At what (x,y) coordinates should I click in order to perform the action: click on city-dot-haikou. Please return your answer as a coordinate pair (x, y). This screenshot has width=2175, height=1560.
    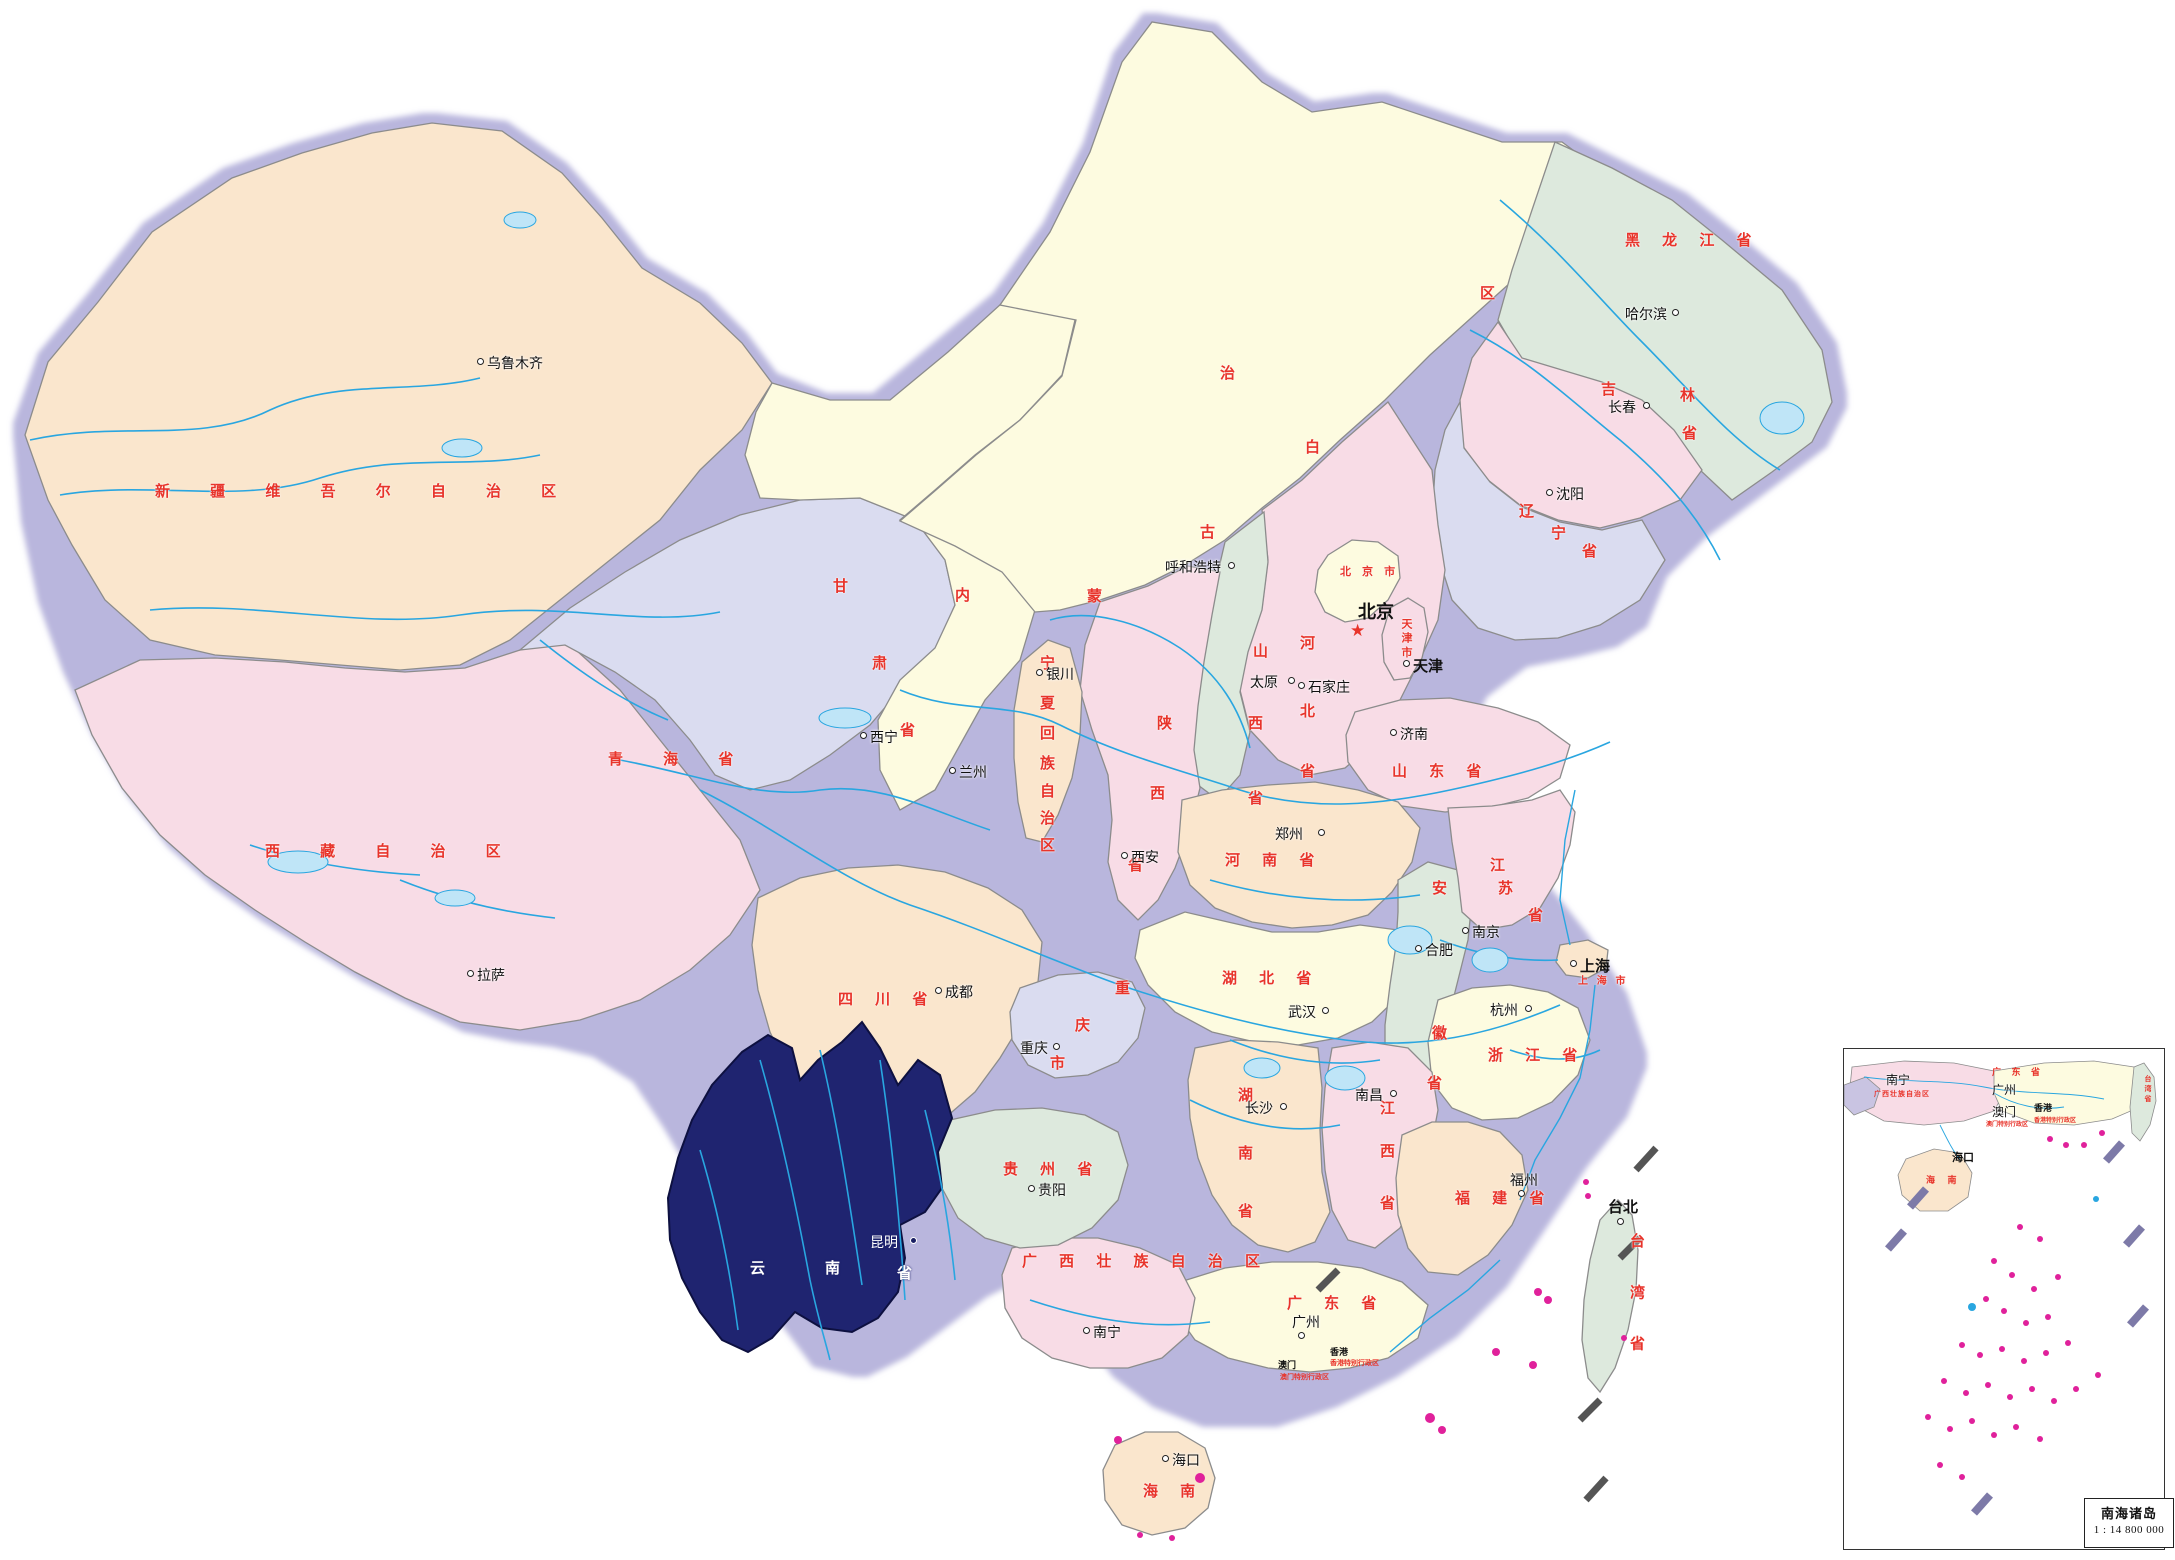
    Looking at the image, I should click on (1165, 1458).